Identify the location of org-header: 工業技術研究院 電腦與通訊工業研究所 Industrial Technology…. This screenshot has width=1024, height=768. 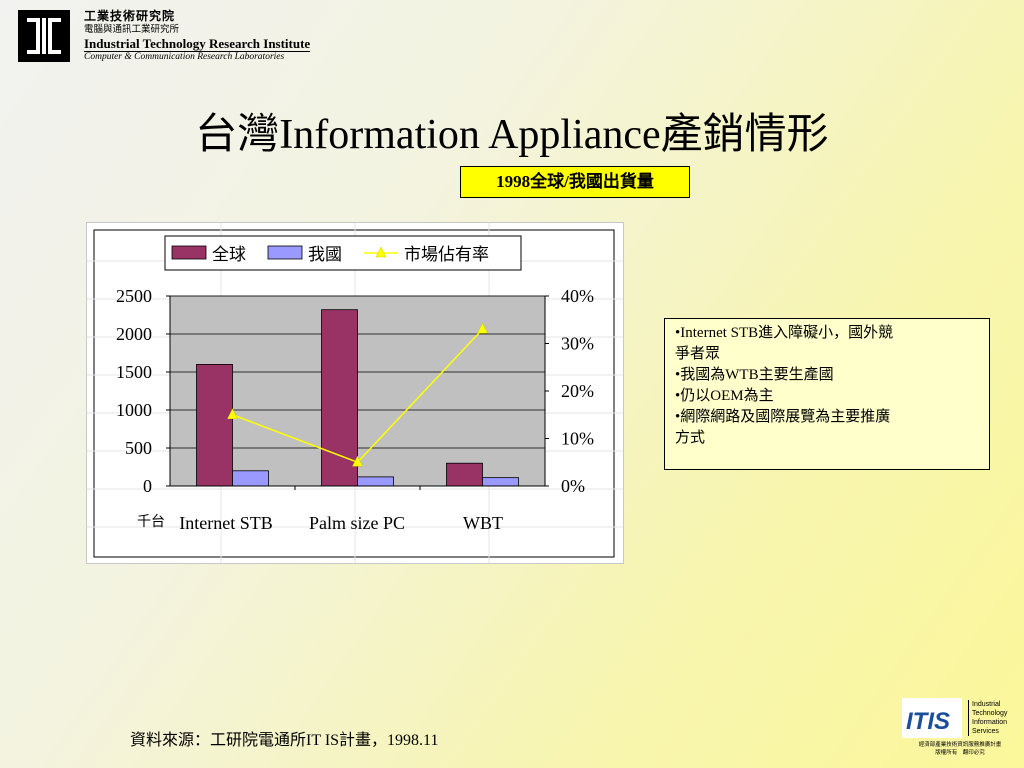
(197, 36).